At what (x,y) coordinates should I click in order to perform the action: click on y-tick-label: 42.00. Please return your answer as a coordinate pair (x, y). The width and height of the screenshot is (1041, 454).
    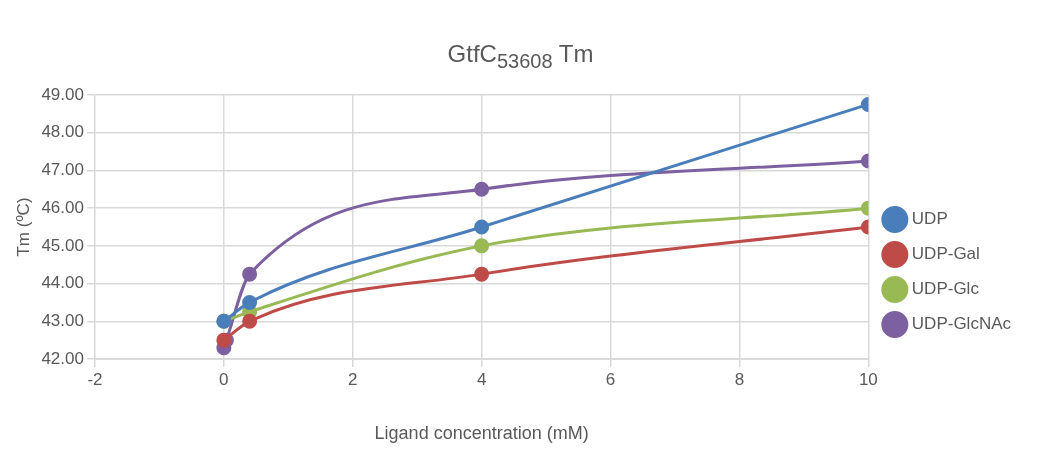
    Looking at the image, I should click on (62, 358).